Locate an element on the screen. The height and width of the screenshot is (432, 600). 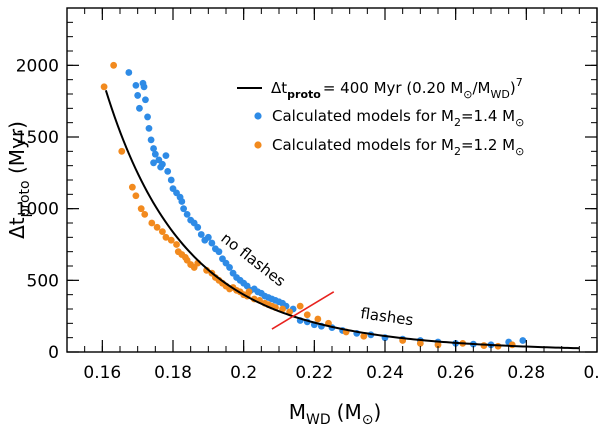
legend-curve-b-sub: ⊙ is located at coordinates (467, 94).